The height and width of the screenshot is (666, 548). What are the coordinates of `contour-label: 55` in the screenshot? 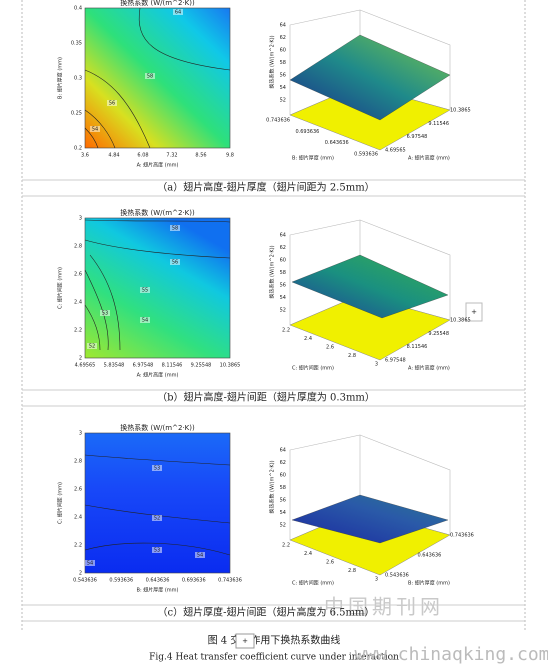 It's located at (145, 291).